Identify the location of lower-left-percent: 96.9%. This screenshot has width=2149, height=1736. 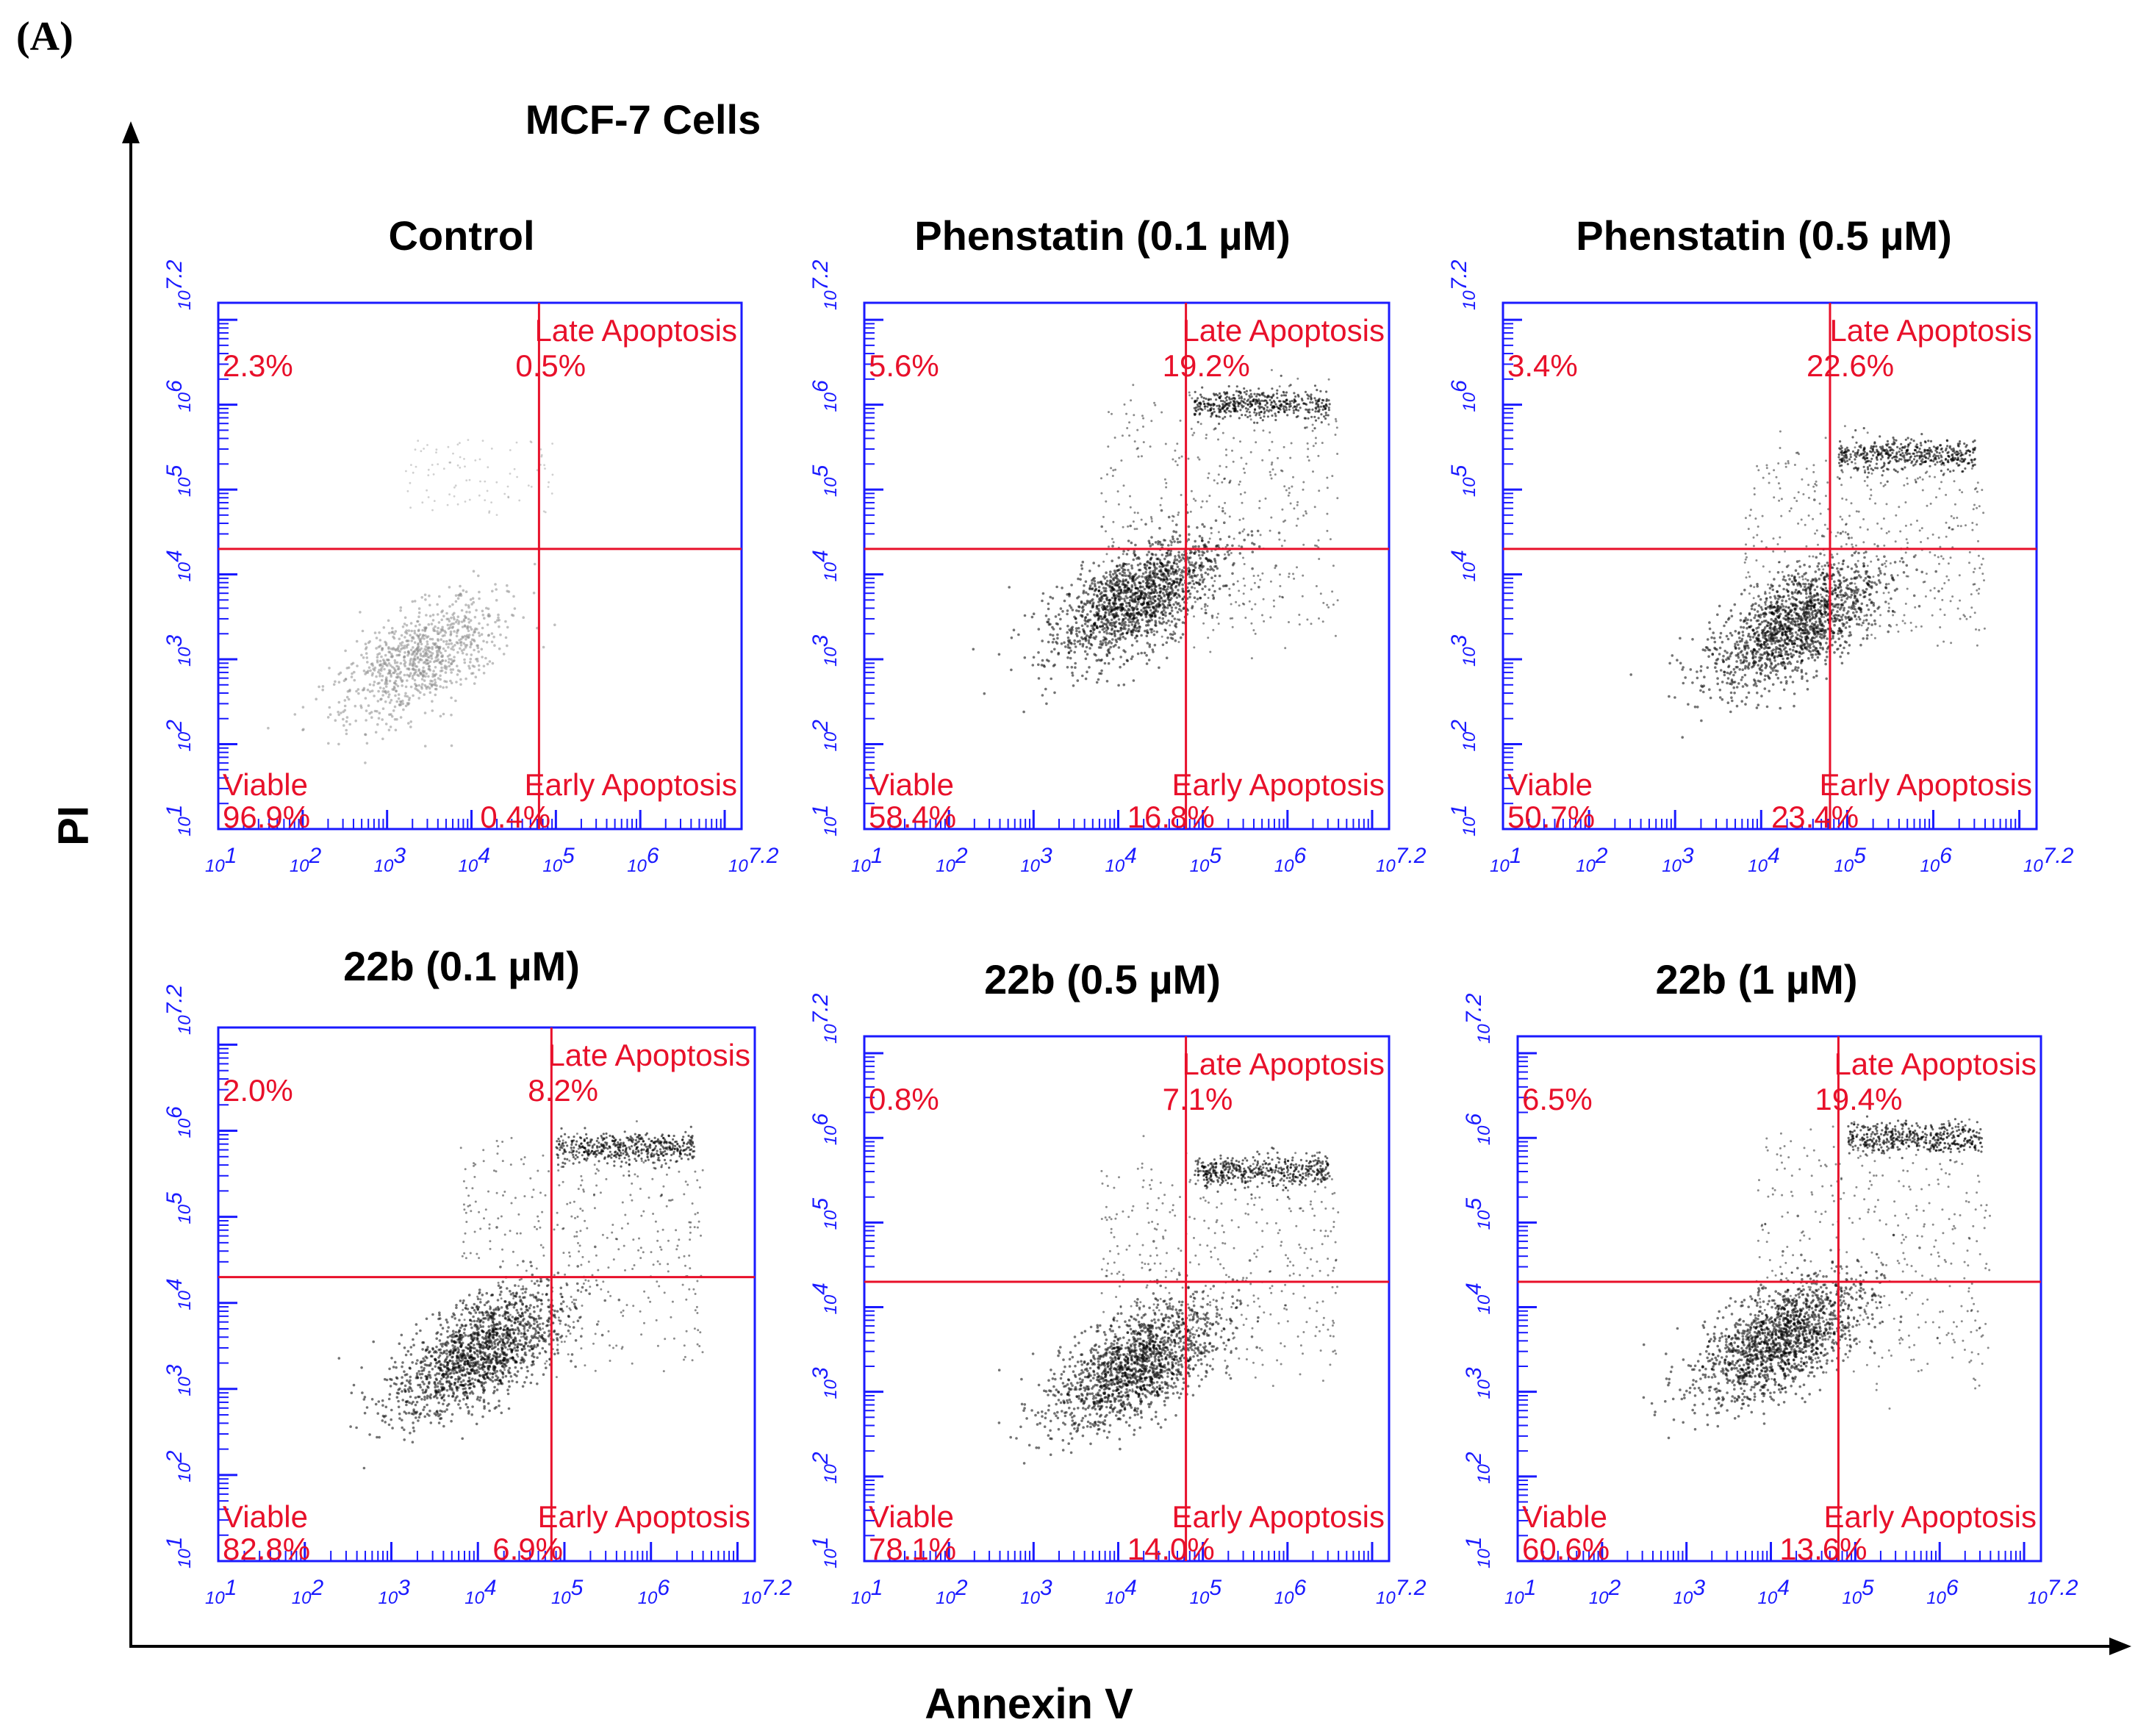
(266, 817).